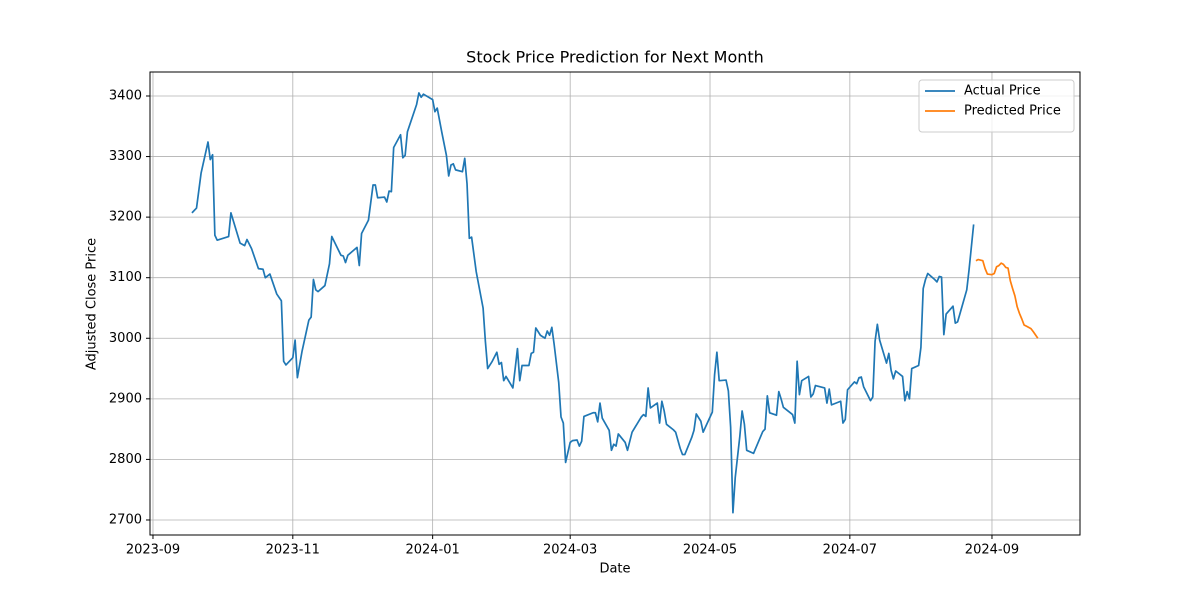 The image size is (1200, 604). I want to click on x-tick-label: 2024-03, so click(570, 550).